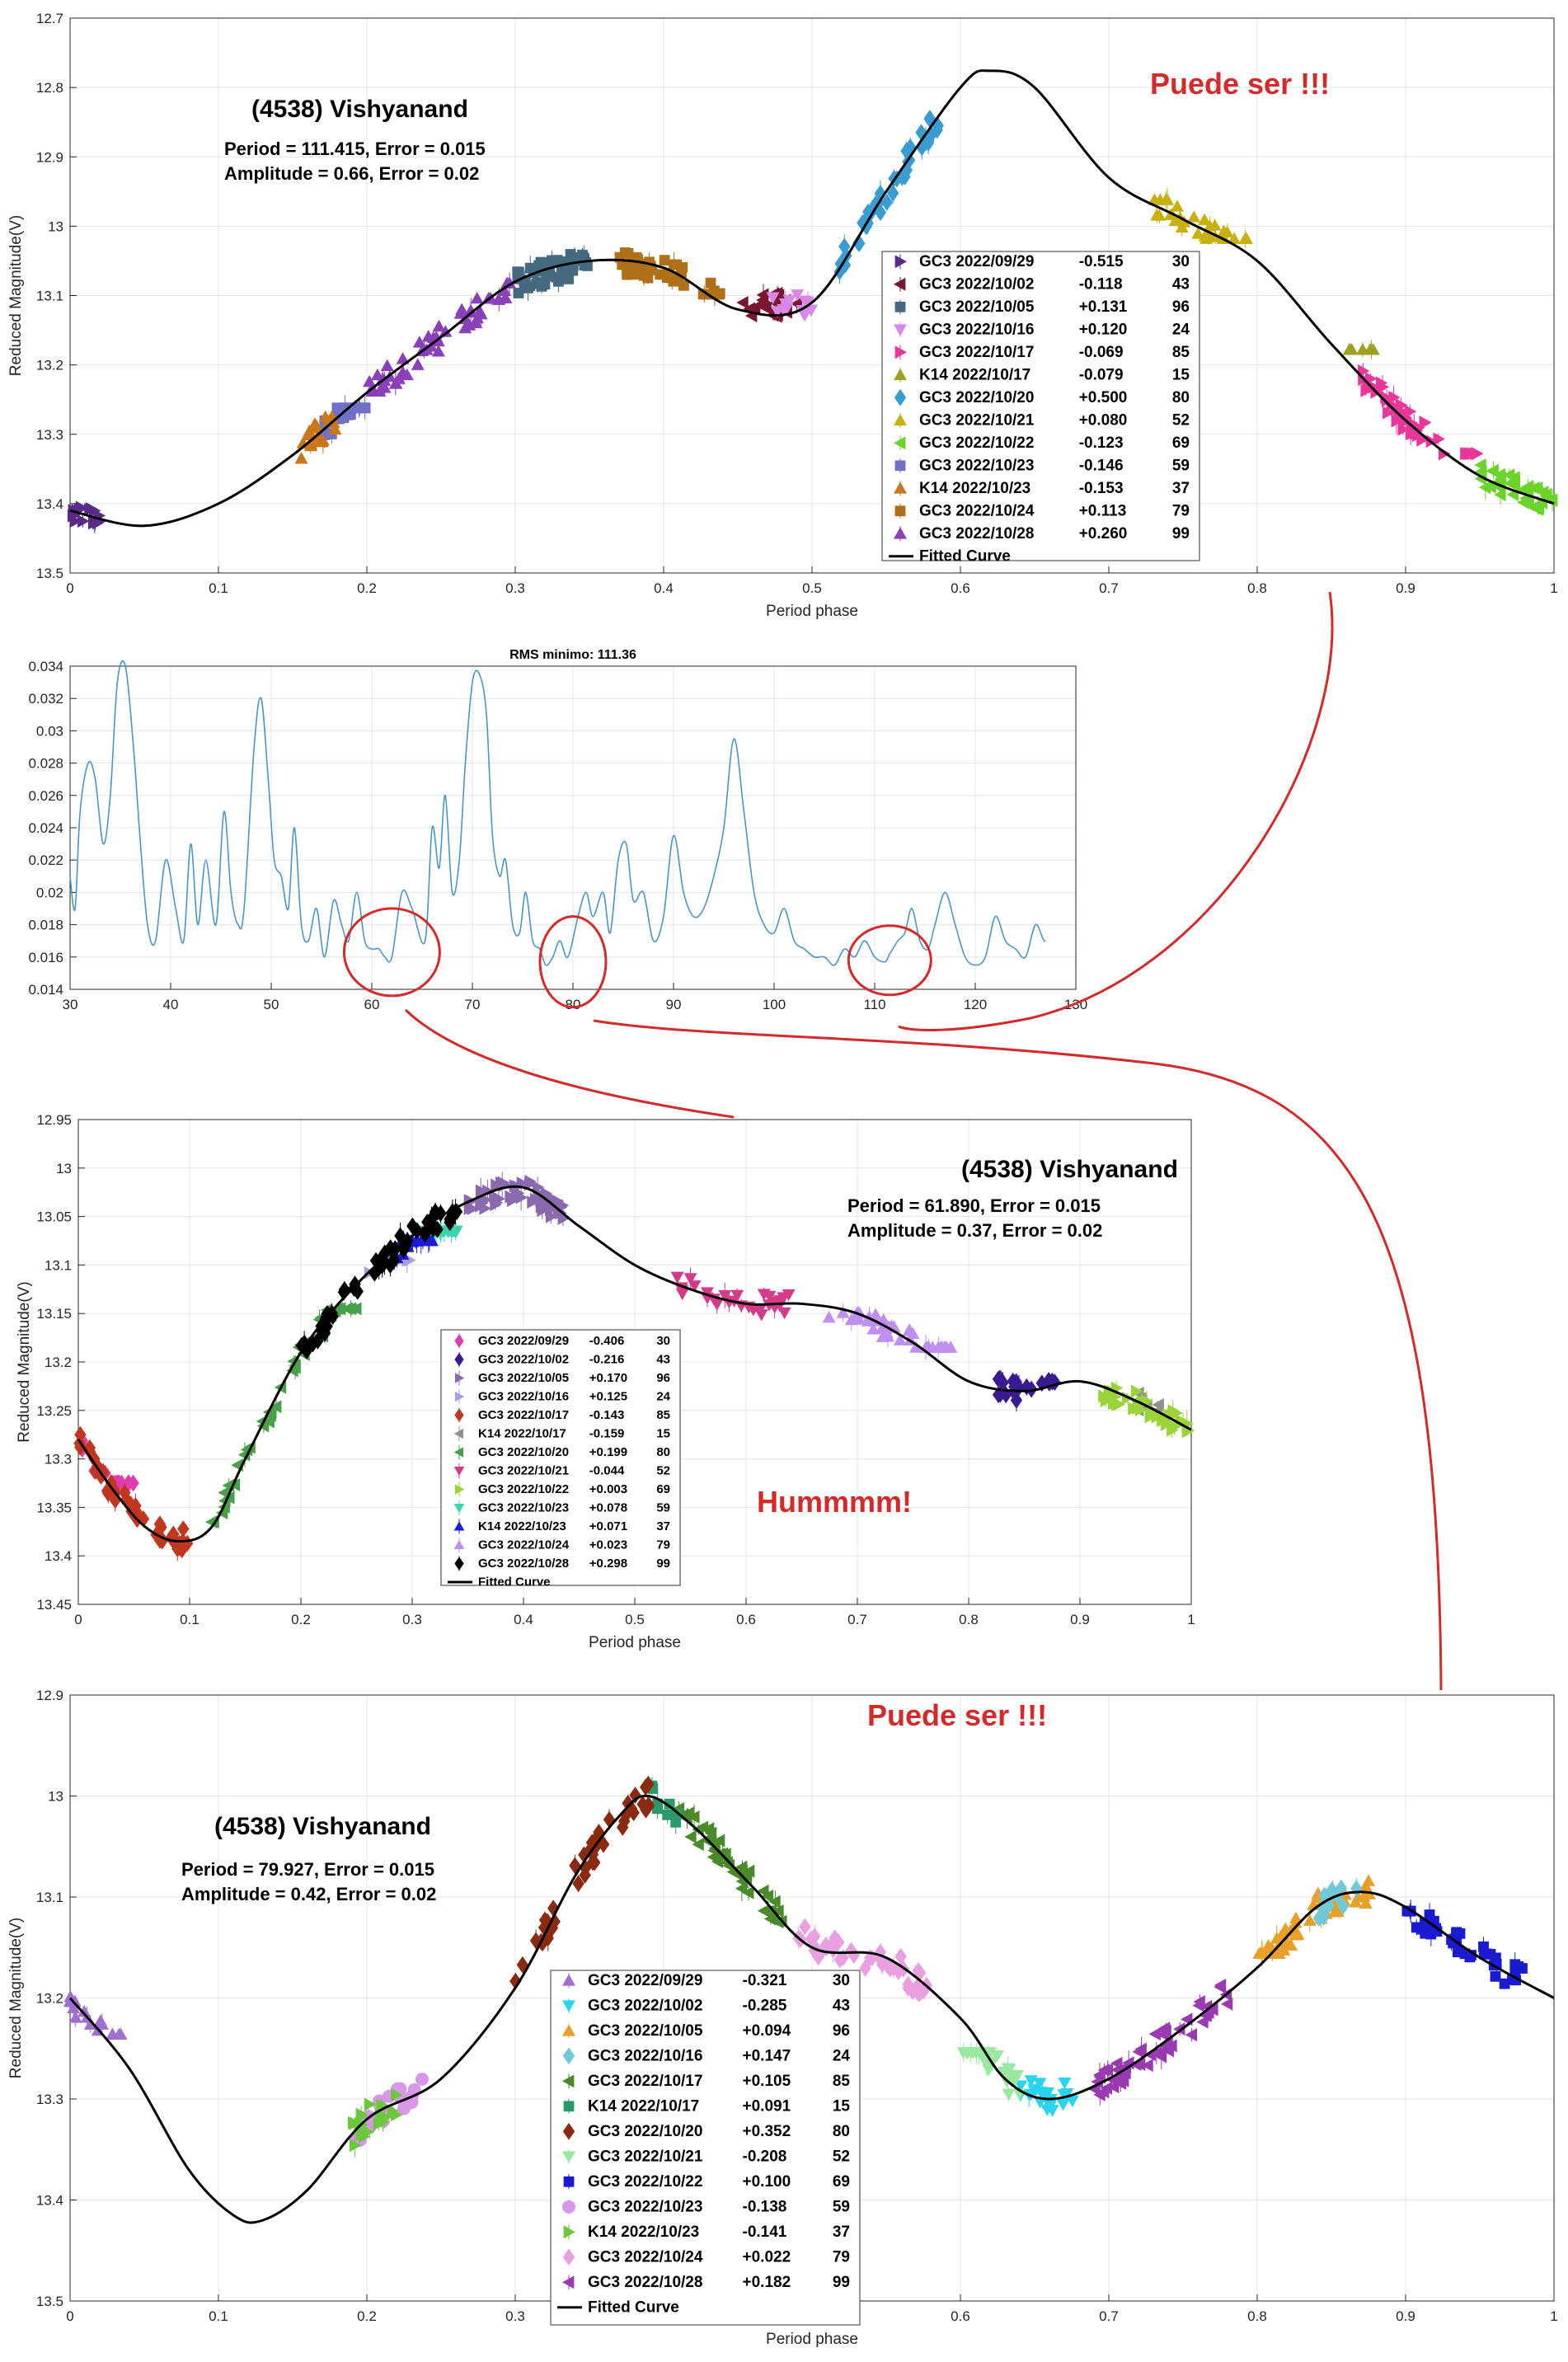 This screenshot has height=2362, width=1568. Describe the element at coordinates (1181, 307) in the screenshot. I see `legend-count: 96` at that location.